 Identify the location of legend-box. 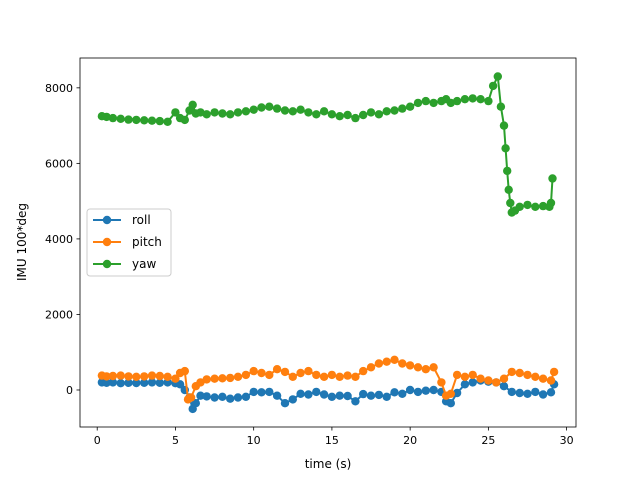
(129, 242).